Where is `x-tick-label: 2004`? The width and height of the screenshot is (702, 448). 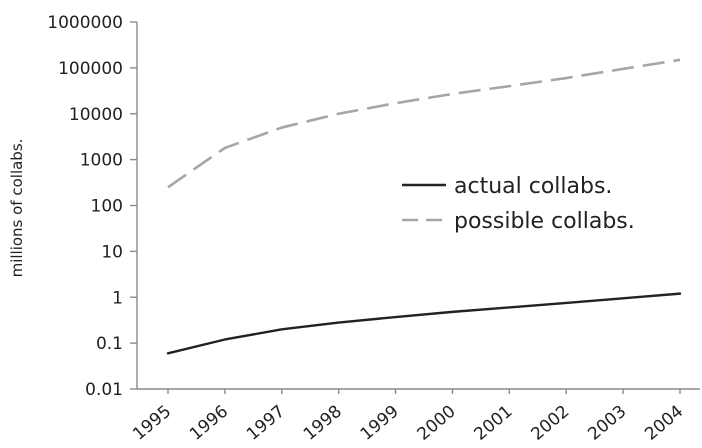
x-tick-label: 2004 is located at coordinates (664, 423).